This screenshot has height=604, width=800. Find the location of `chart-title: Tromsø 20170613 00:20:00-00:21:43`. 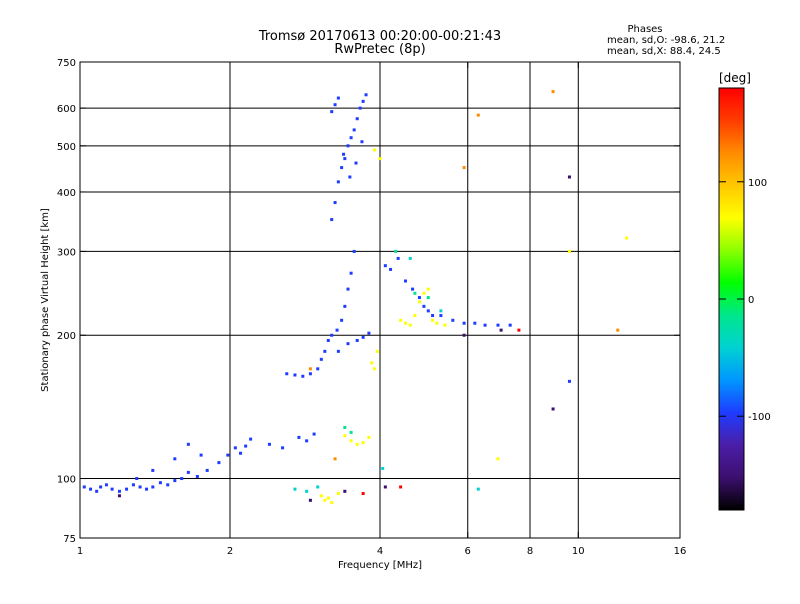

chart-title: Tromsø 20170613 00:20:00-00:21:43 is located at coordinates (379, 36).